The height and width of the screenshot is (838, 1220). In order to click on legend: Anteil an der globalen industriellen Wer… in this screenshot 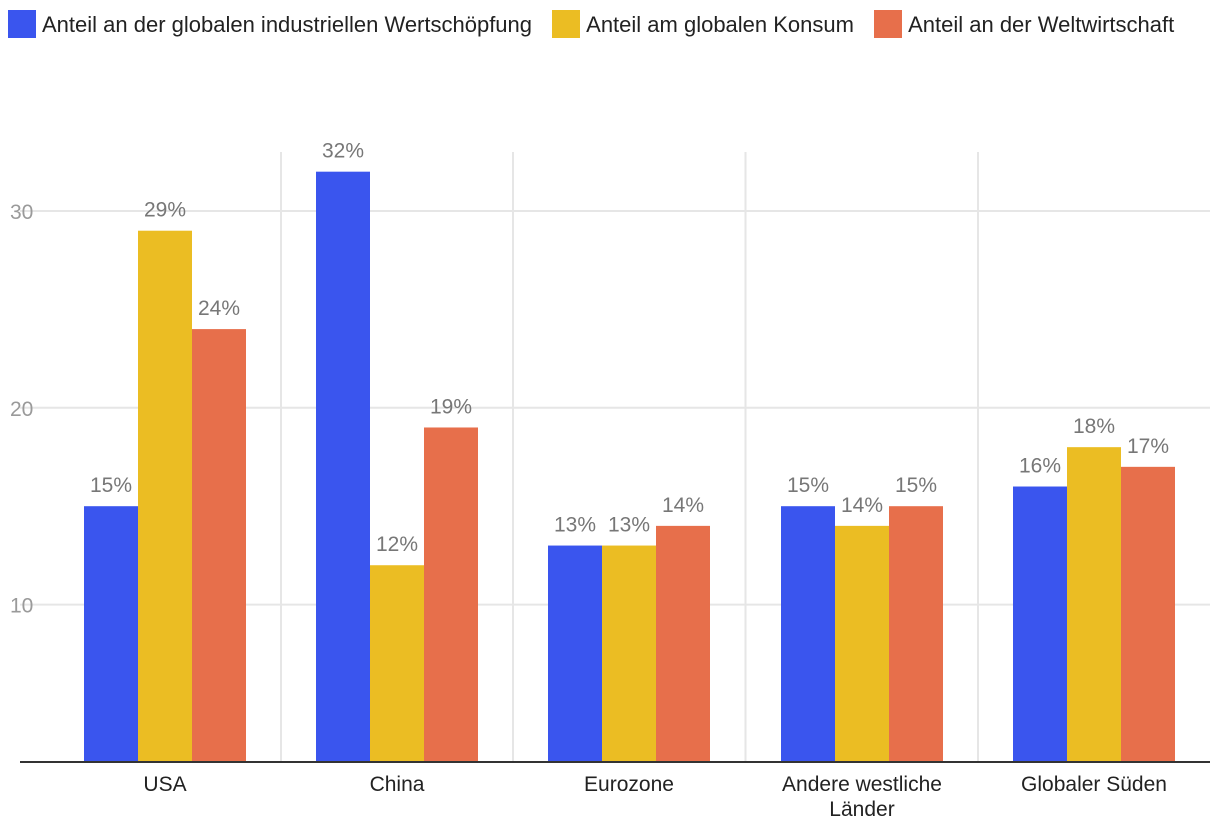, I will do `click(603, 25)`.